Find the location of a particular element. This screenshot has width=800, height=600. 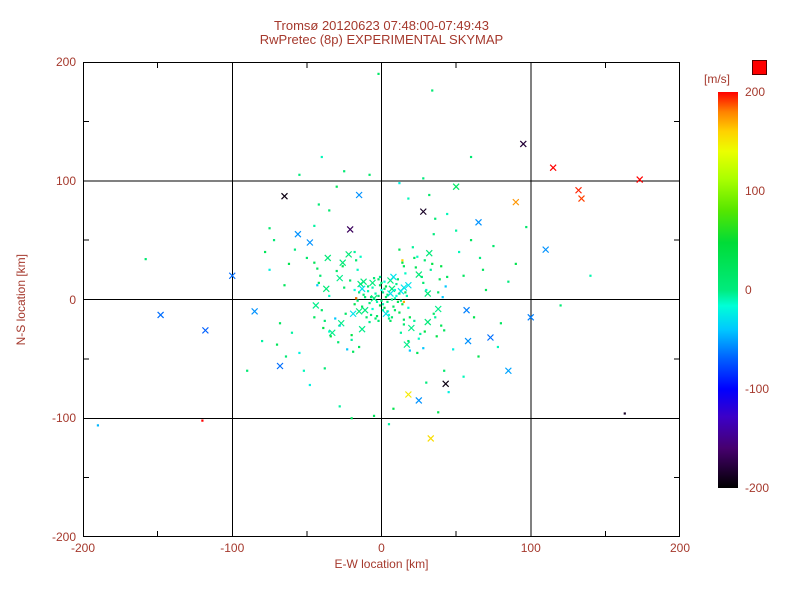

x-axis-label: E-W location [km] is located at coordinates (381, 564).